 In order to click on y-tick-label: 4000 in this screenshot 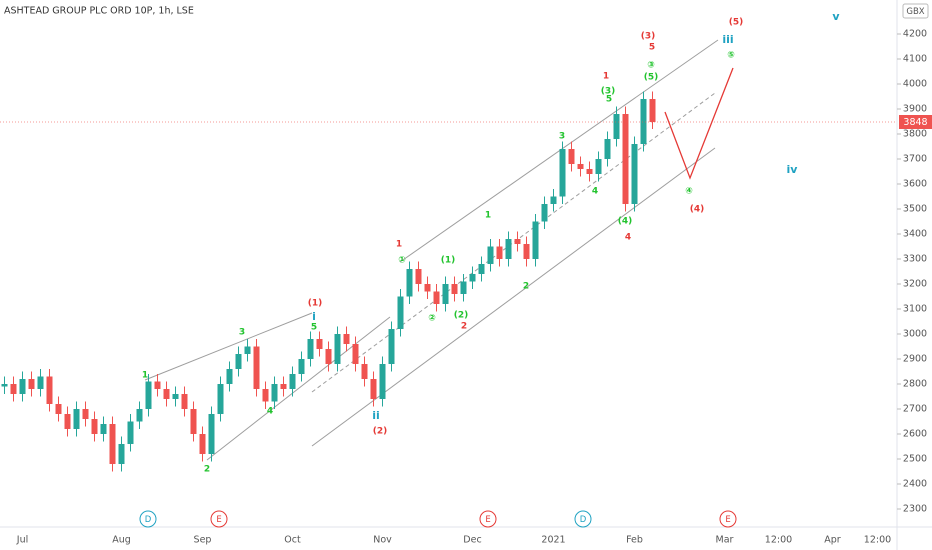, I will do `click(915, 84)`.